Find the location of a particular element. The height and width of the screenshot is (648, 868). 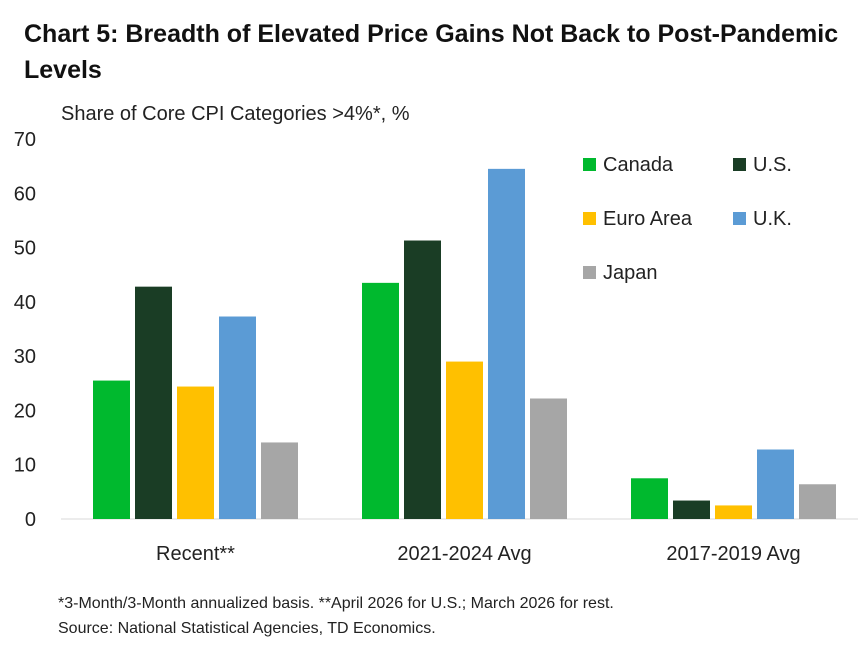

chart-subtitle: Share of Core CPI Categories >4%*, % is located at coordinates (235, 114).